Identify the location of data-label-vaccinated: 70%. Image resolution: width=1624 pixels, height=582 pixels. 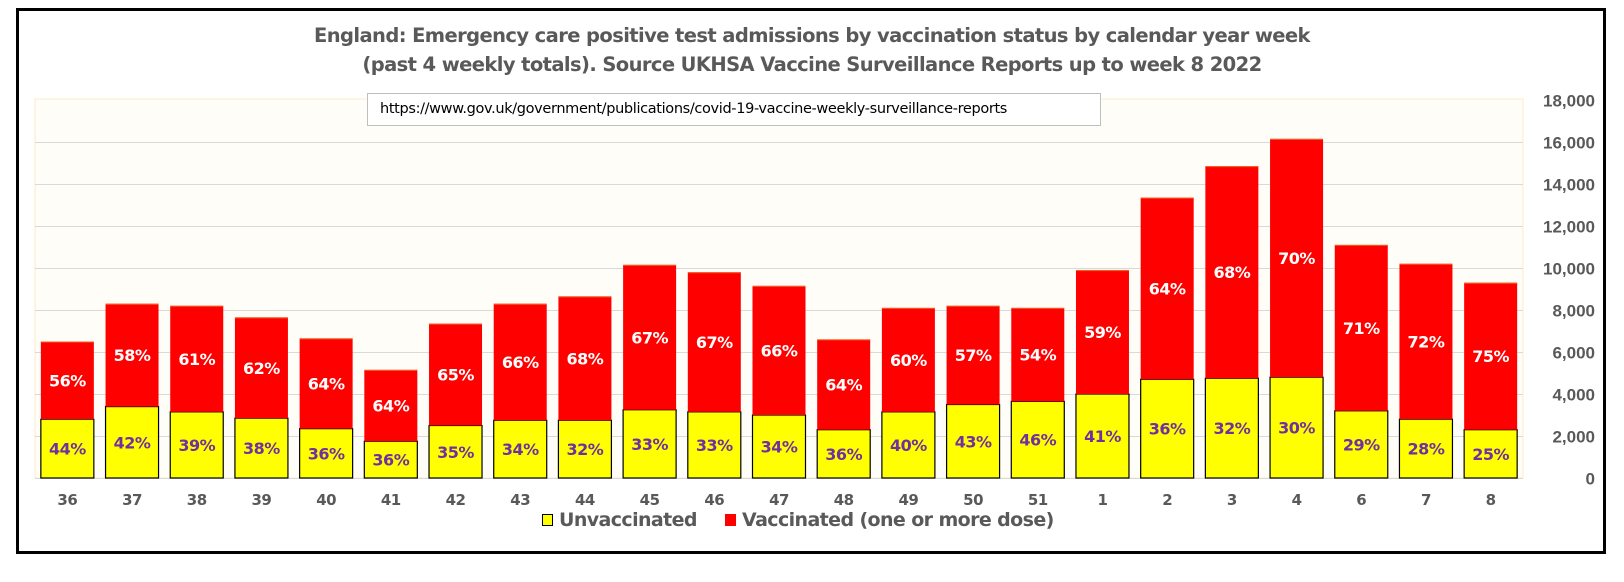
(1296, 258).